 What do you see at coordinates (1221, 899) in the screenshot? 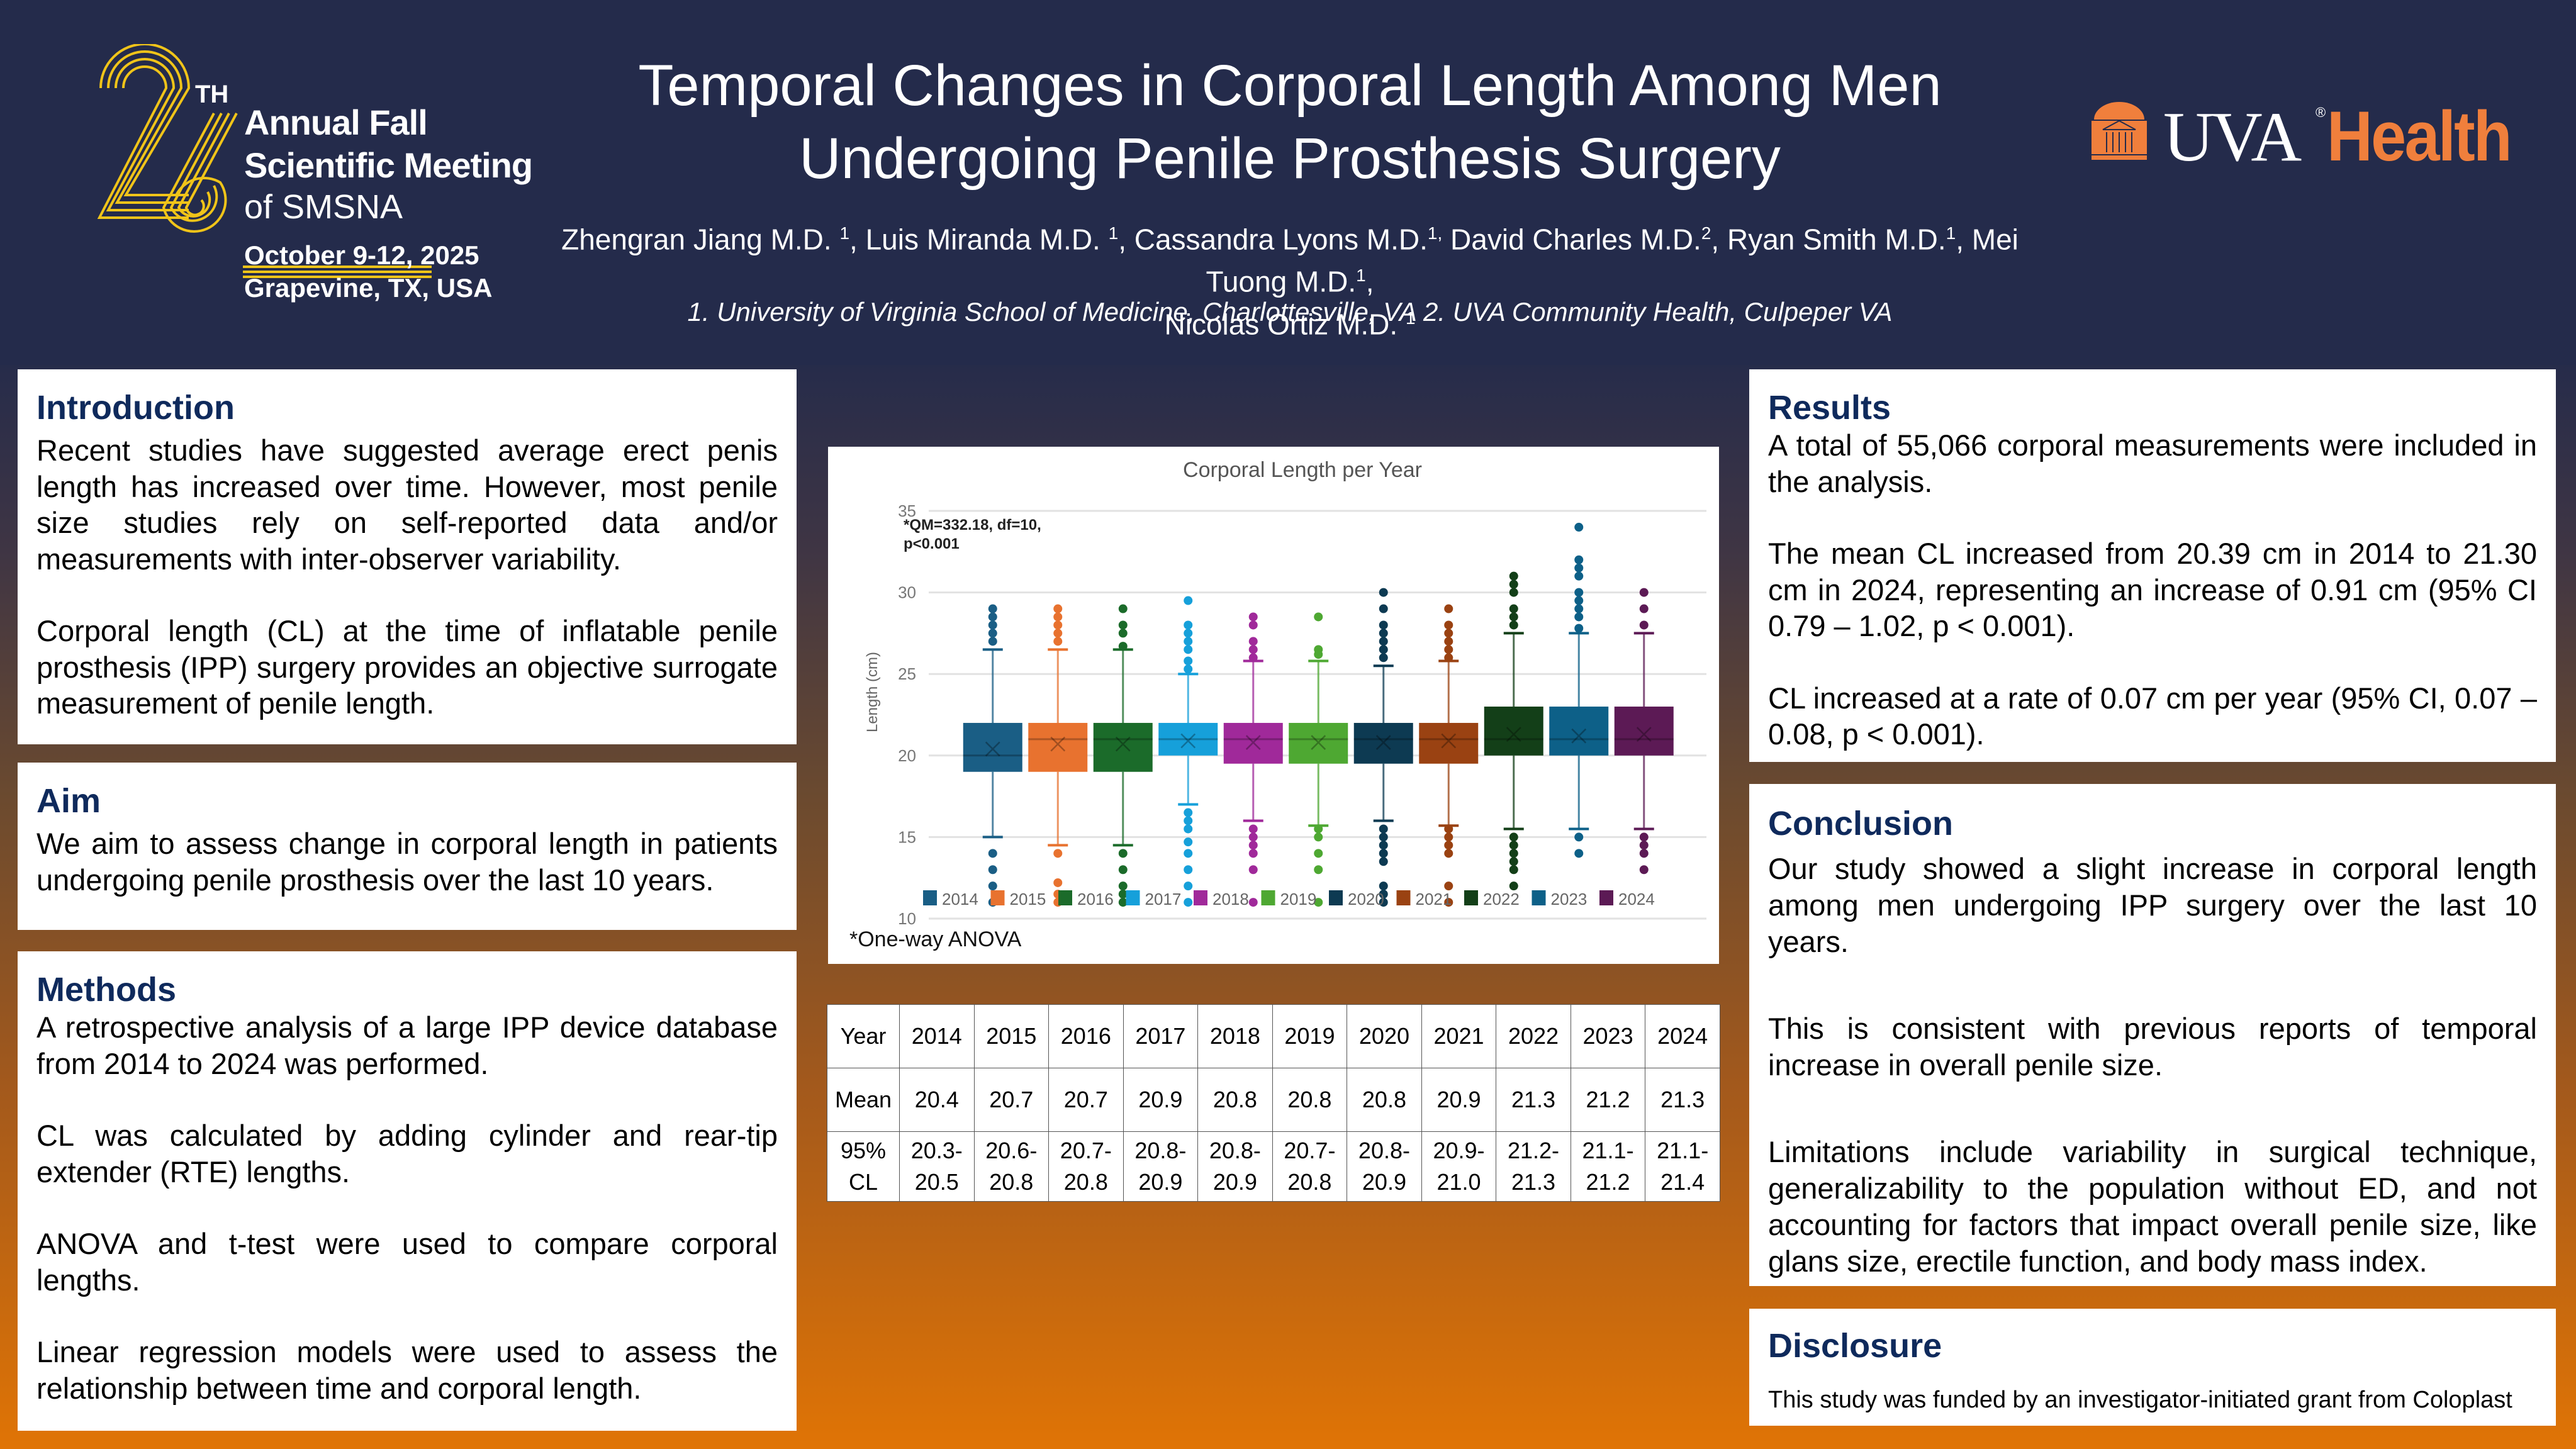
I see `legend-item-2018: 2018` at bounding box center [1221, 899].